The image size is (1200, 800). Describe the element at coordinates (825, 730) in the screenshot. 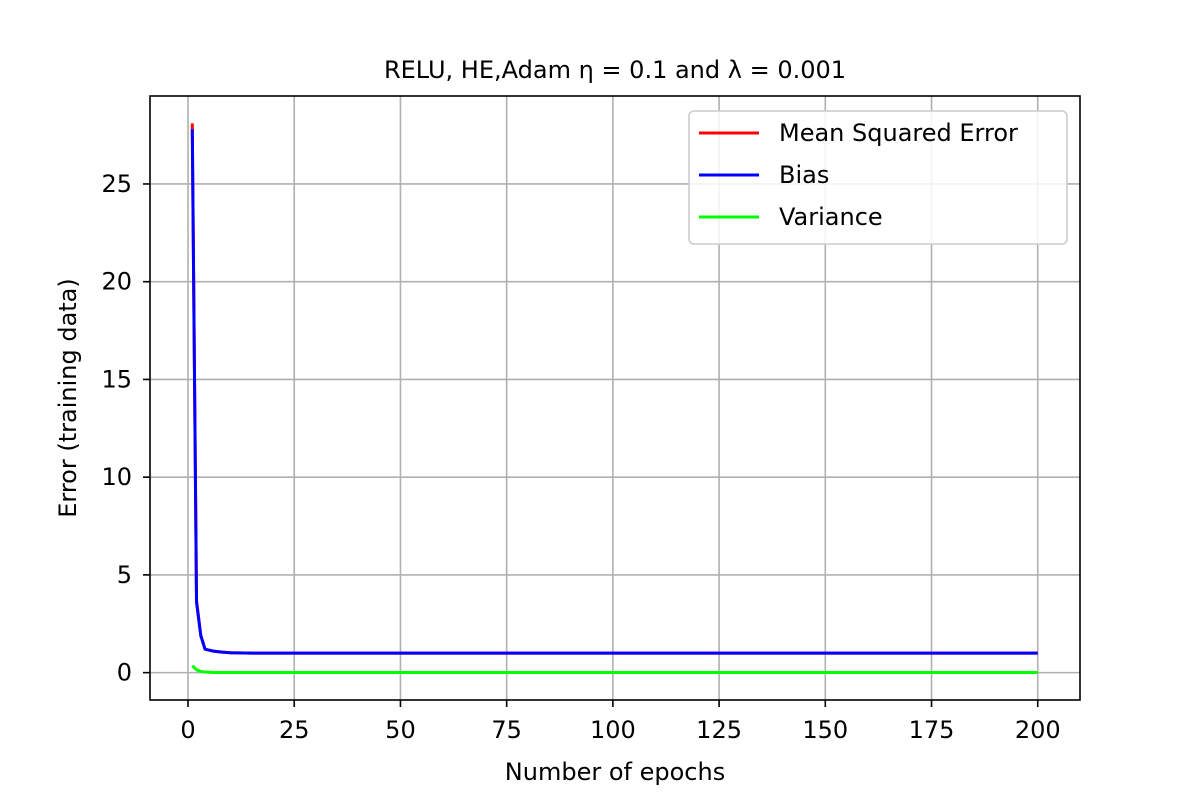

I see `x-tick-label: 150` at that location.